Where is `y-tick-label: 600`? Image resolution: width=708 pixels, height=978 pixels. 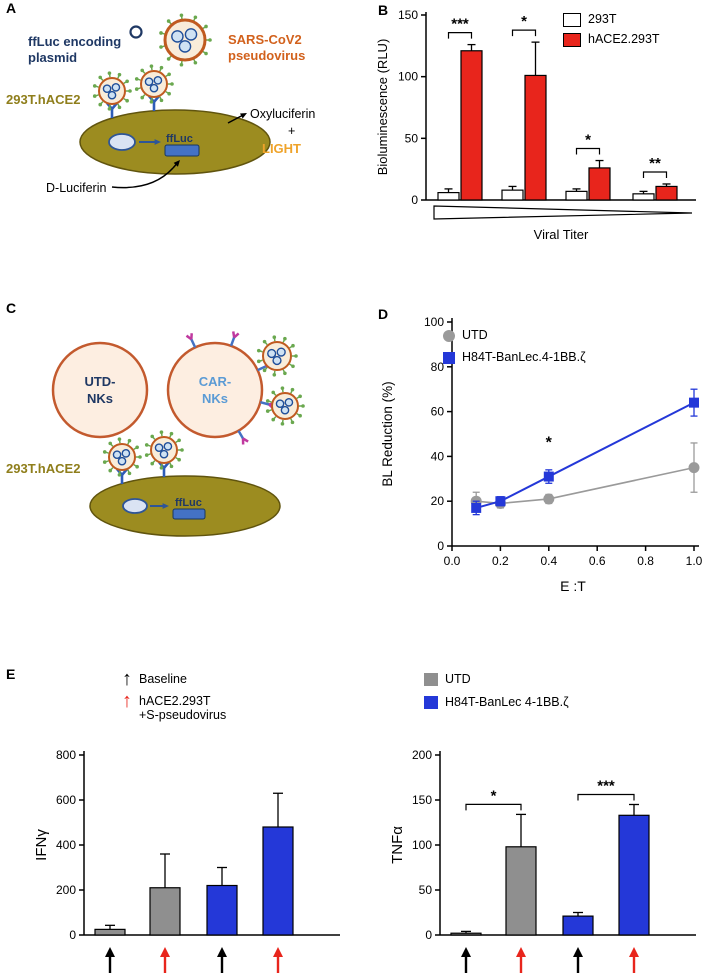 y-tick-label: 600 is located at coordinates (66, 800).